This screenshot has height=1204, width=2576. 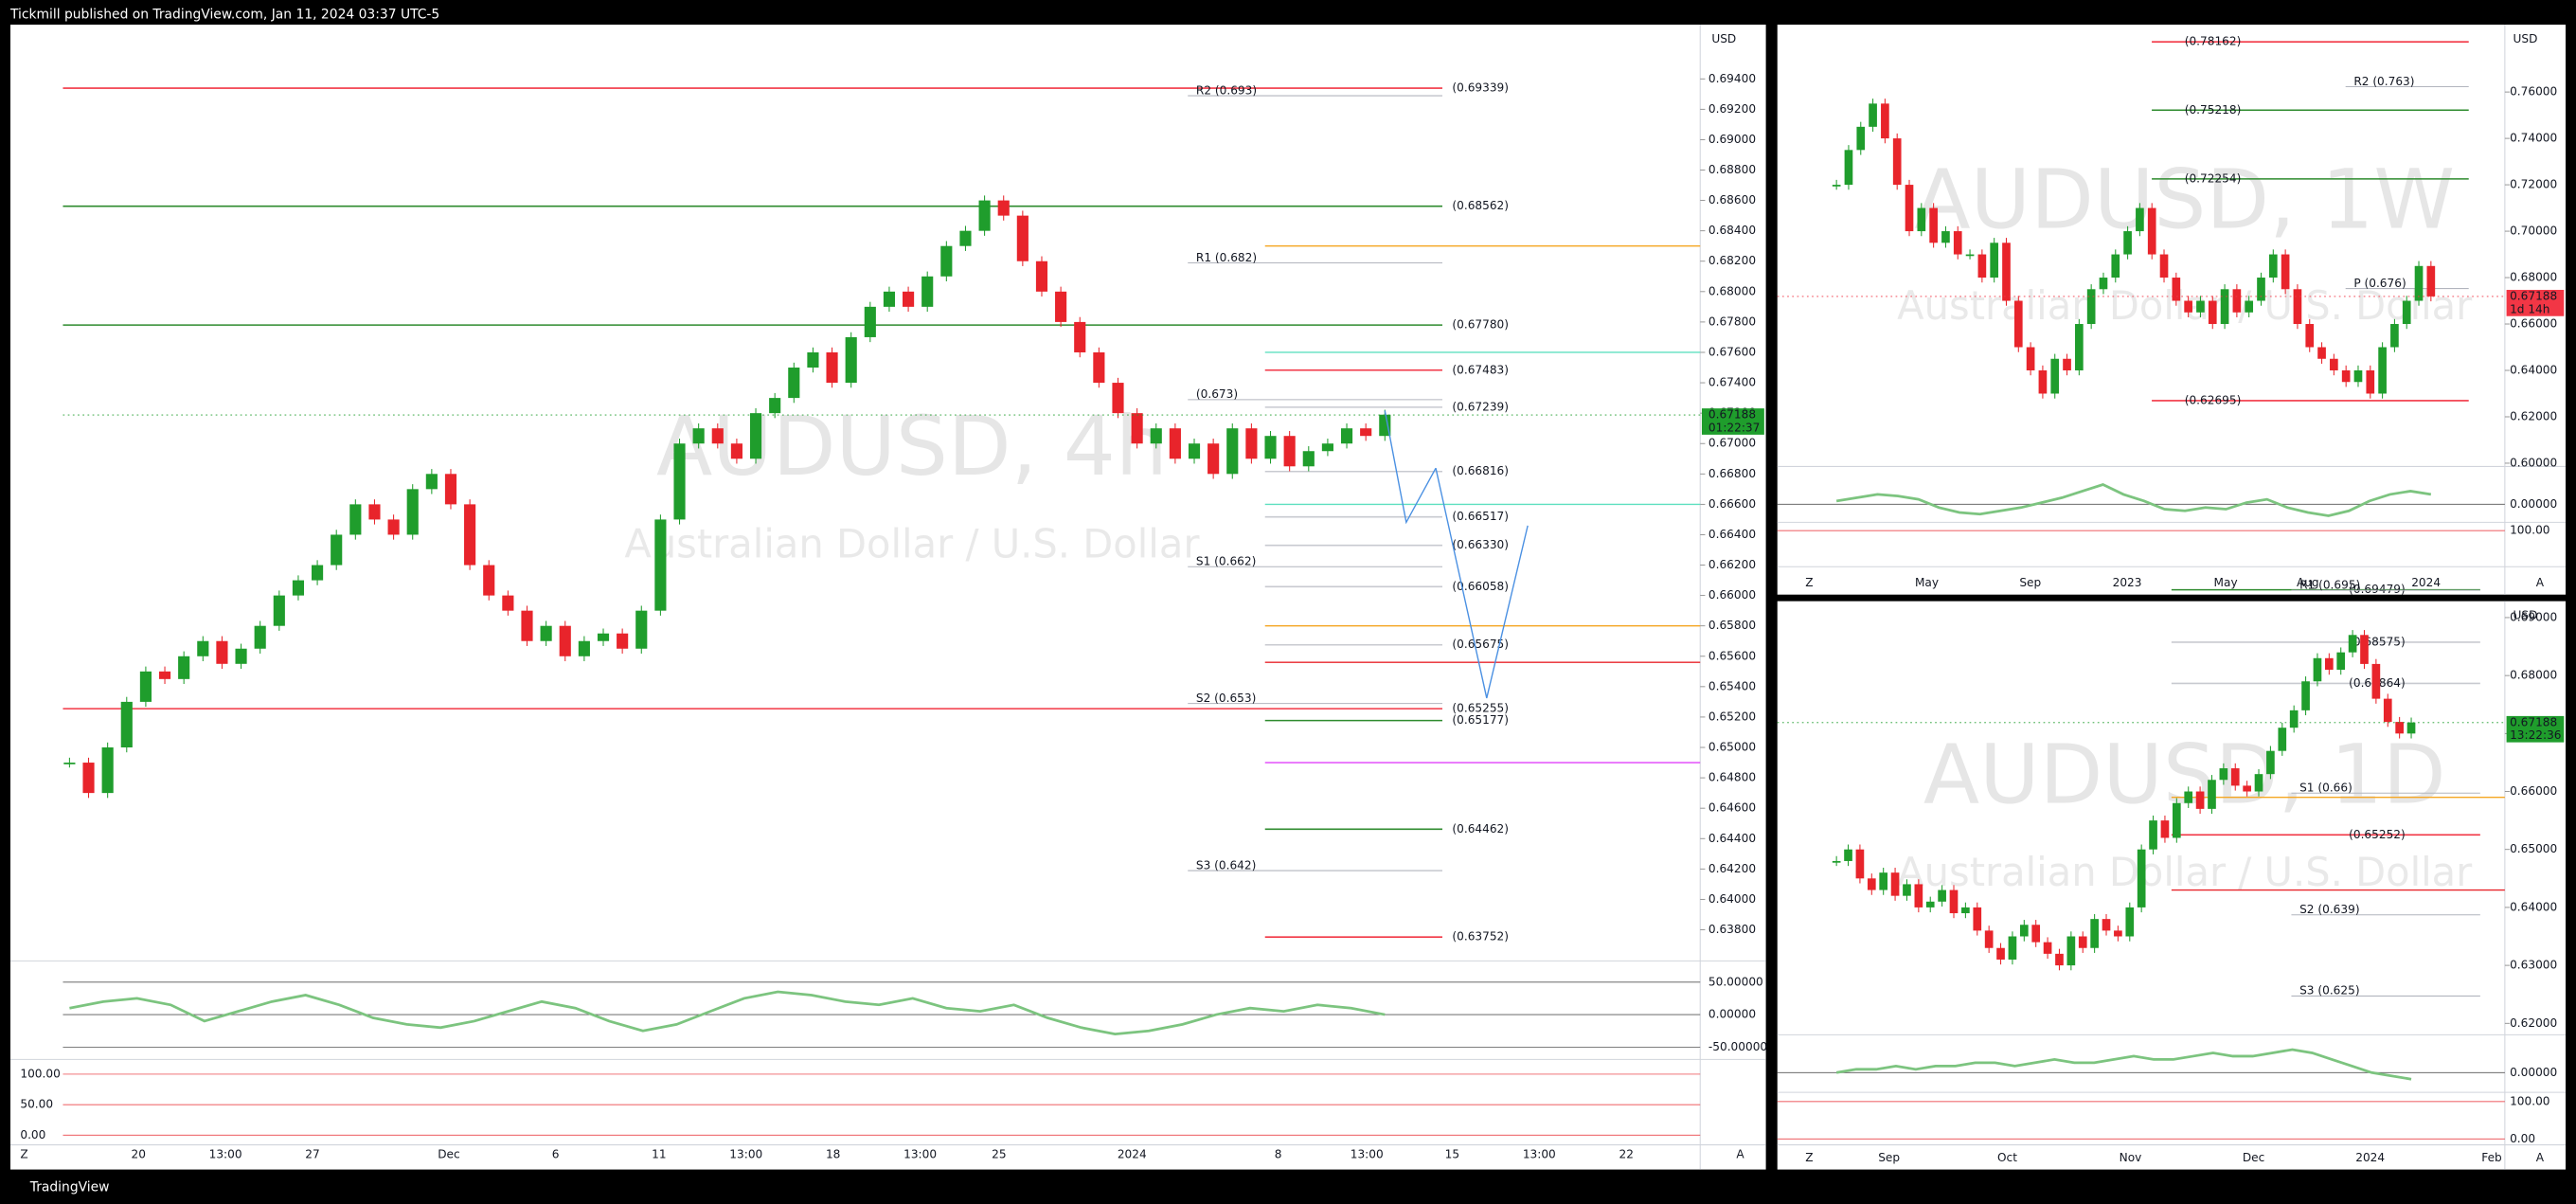 I want to click on y-tick-label: 0.66800, so click(x=1732, y=473).